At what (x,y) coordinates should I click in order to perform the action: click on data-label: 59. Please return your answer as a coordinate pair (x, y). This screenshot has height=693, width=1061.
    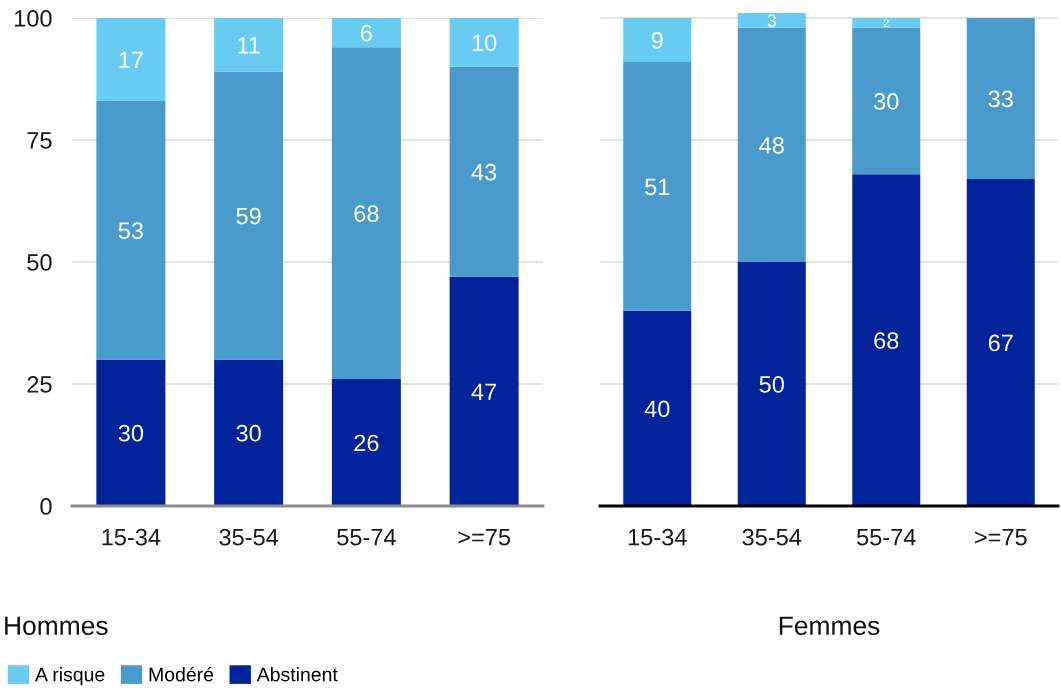
    Looking at the image, I should click on (248, 216).